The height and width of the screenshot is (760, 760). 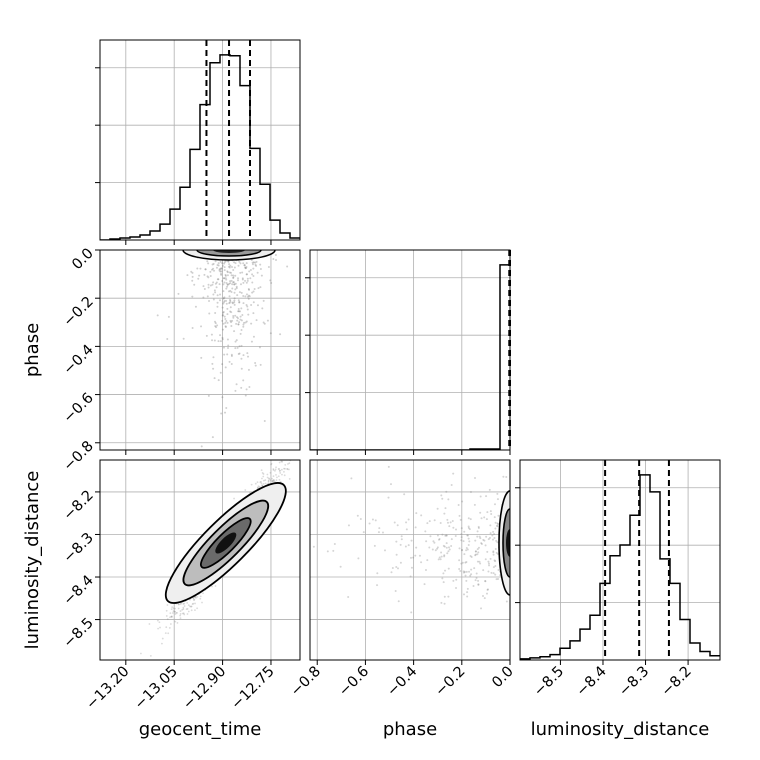 I want to click on x-tick-label: −13.05, so click(x=156, y=688).